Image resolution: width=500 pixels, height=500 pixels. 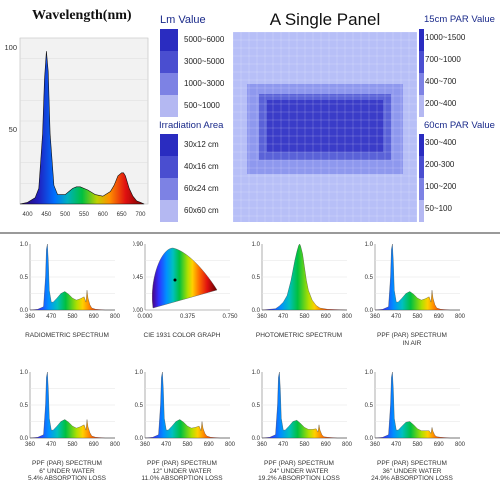 I want to click on small-chart-4: 0.0 0.5 1.0 360 470 580 690 800, so click(x=415, y=281).